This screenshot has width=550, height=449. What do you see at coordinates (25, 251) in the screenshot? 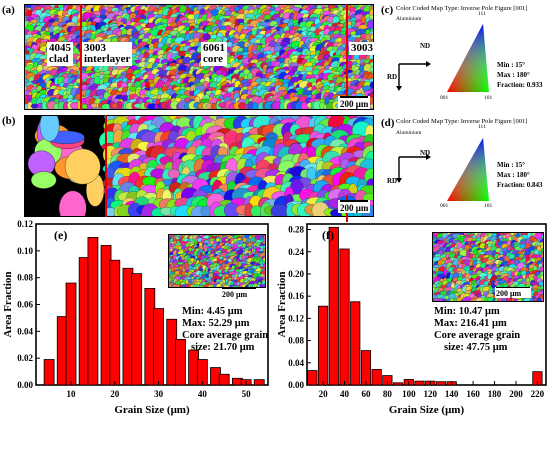
I see `ytick-label-5: 0.10` at bounding box center [25, 251].